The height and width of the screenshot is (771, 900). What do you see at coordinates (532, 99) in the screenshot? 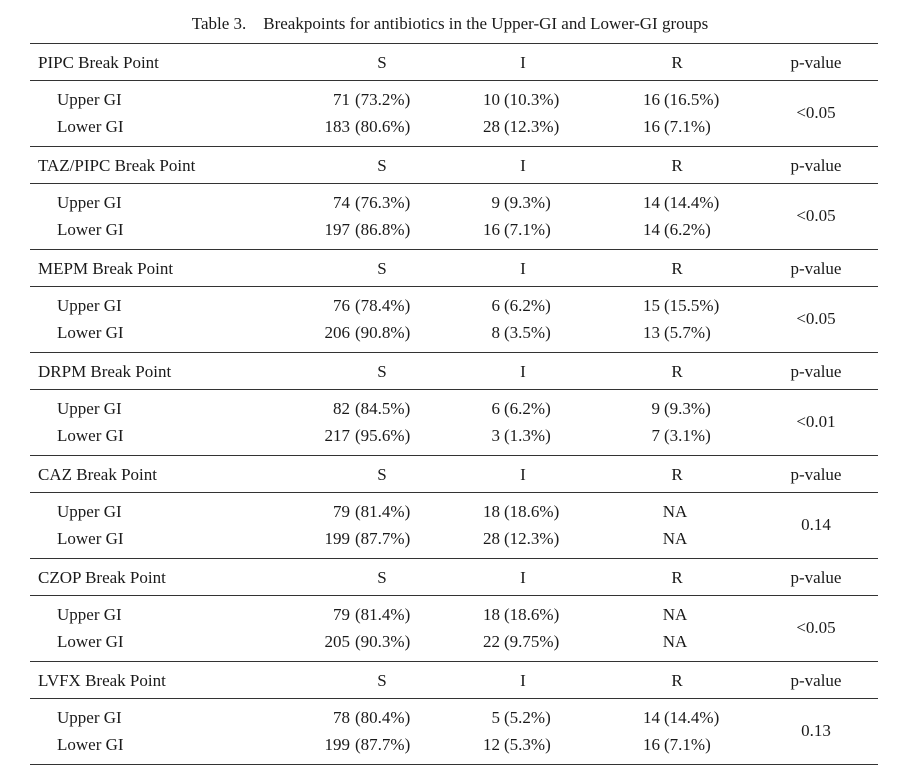
I see `cell-i-percent: (10.3%)` at bounding box center [532, 99].